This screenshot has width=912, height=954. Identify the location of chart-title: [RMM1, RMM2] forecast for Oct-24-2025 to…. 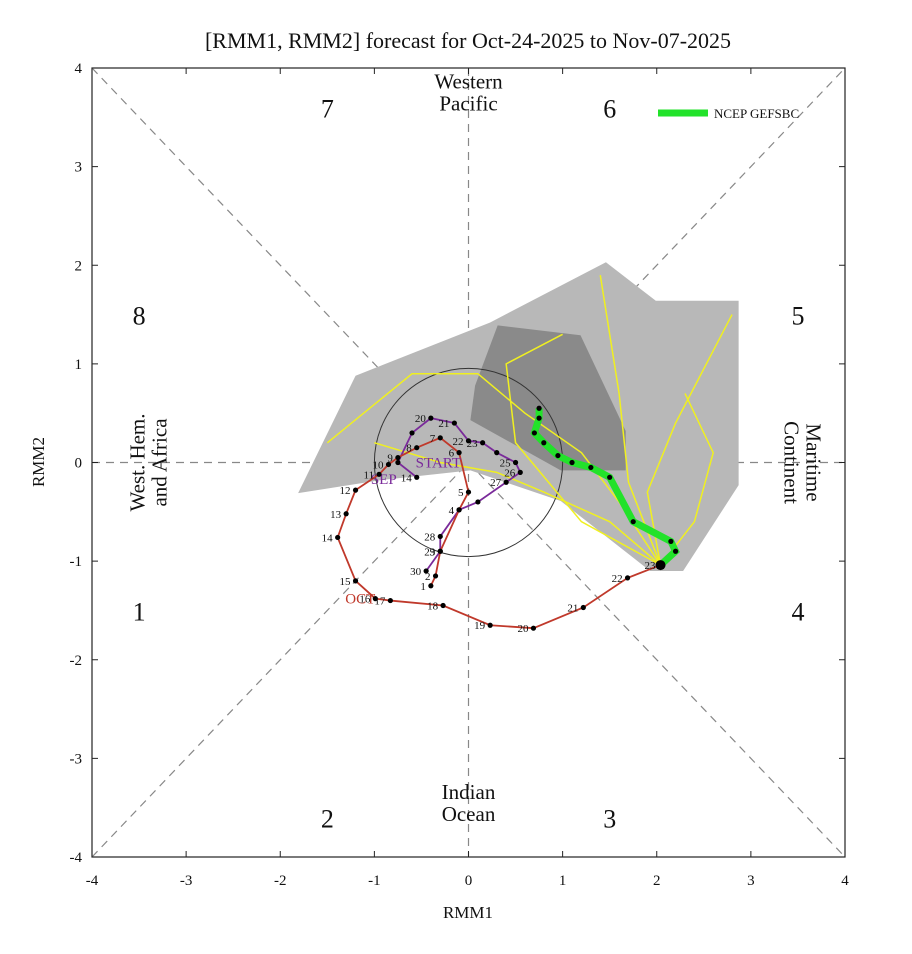
(468, 40).